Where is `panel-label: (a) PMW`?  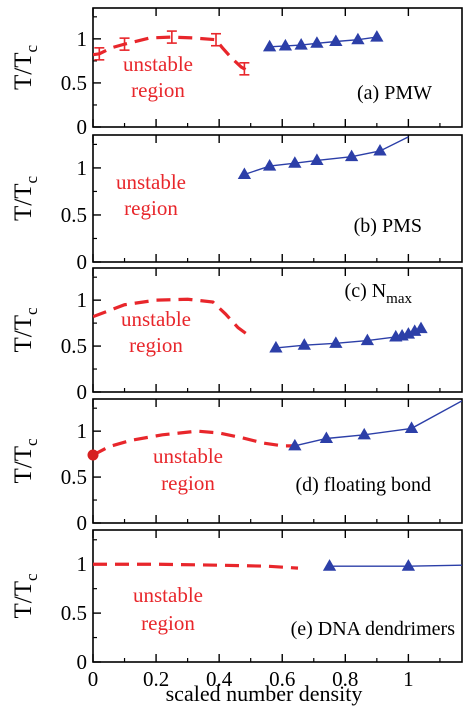 panel-label: (a) PMW is located at coordinates (394, 93).